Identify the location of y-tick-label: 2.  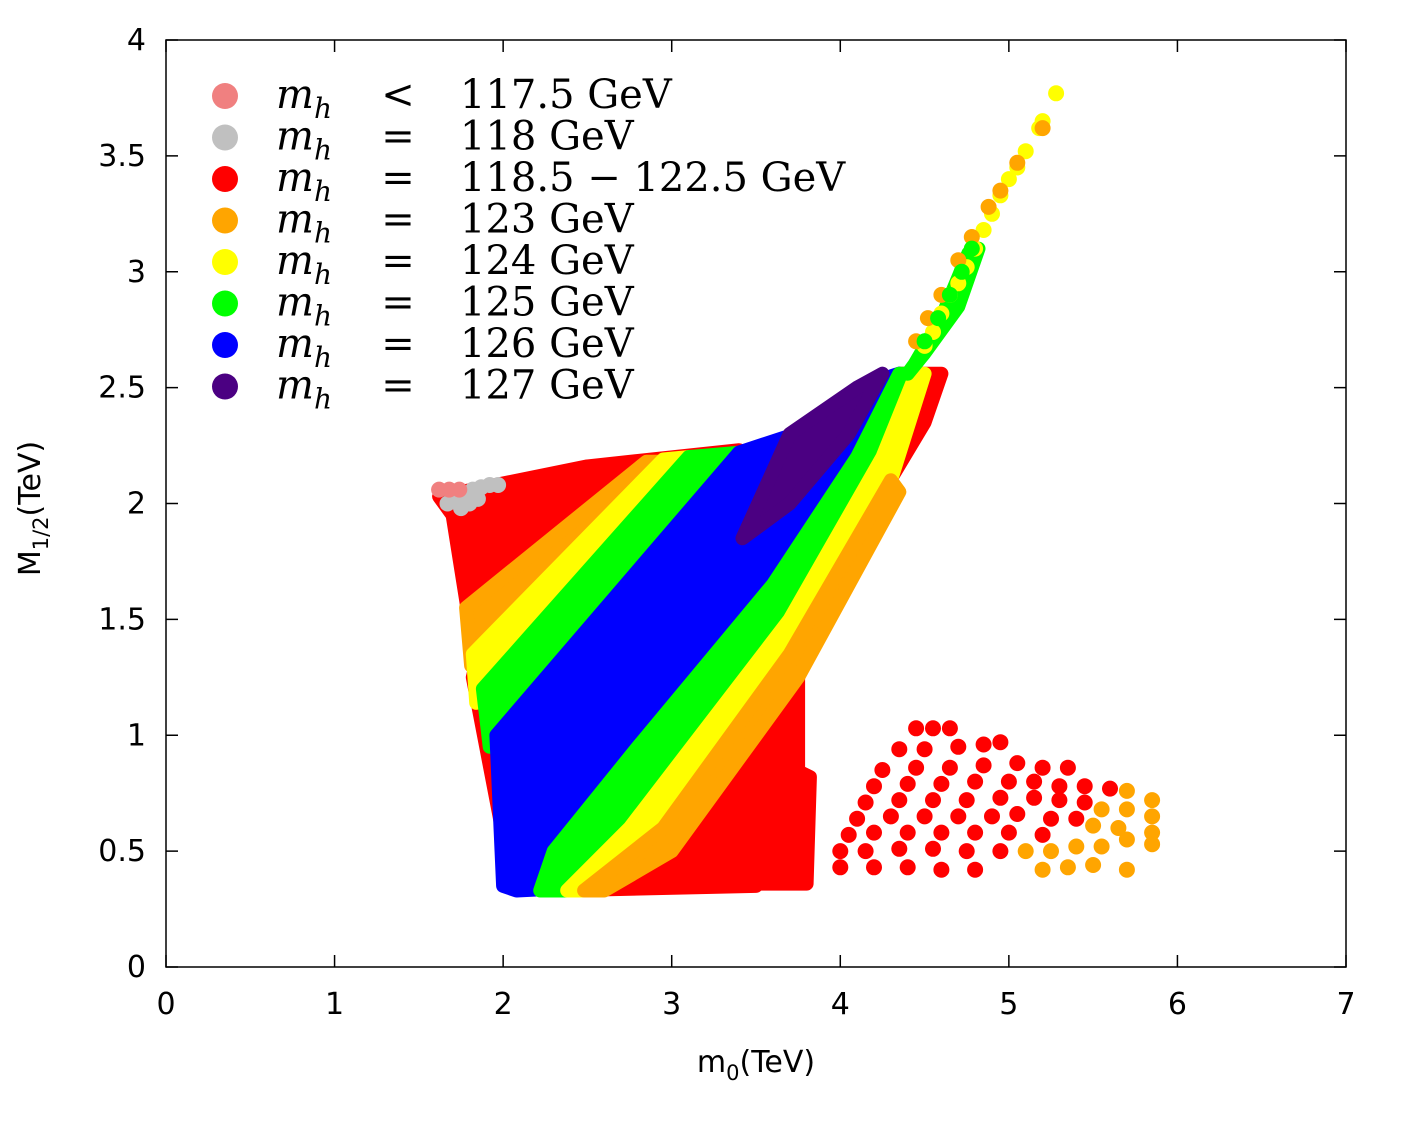
(136, 504).